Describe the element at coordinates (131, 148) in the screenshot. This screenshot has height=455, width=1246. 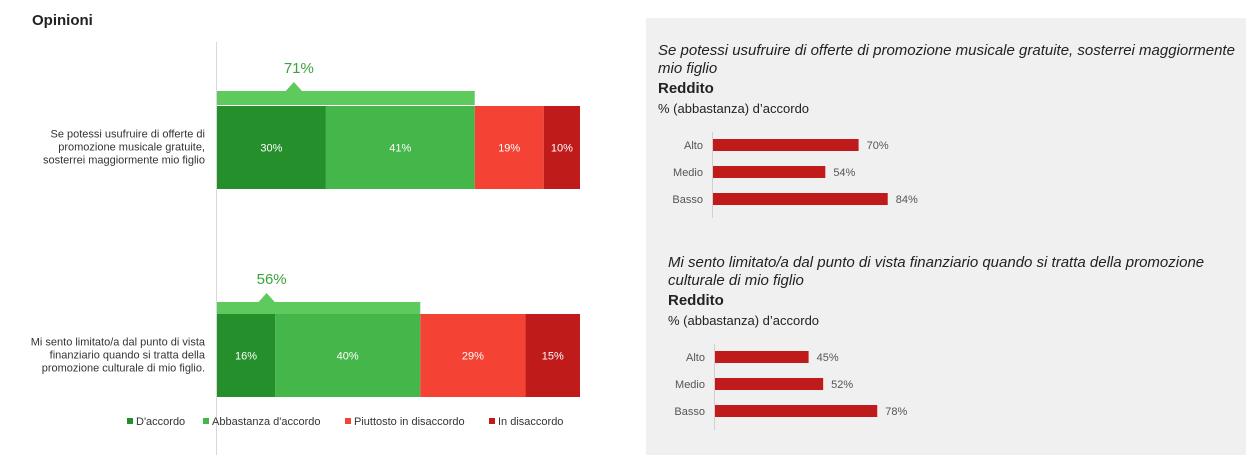
I see `category-label: promozione musicale gratuite,` at that location.